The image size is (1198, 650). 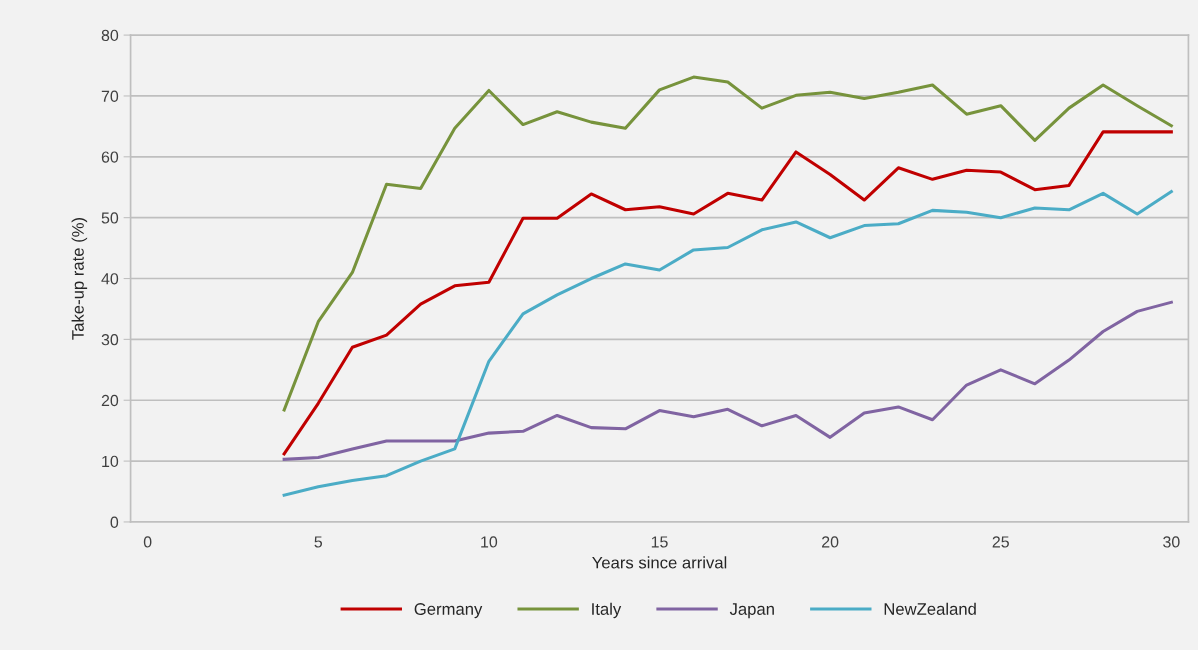 I want to click on x-tick-label: 30, so click(x=1171, y=542).